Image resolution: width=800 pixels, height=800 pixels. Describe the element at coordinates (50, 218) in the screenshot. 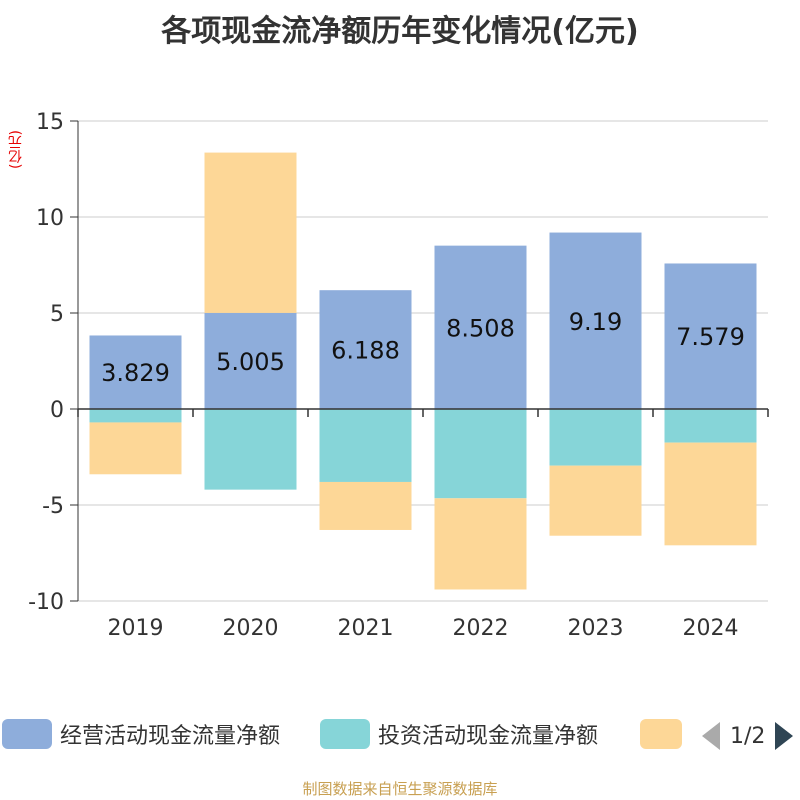

I see `y-tick-label: 10` at that location.